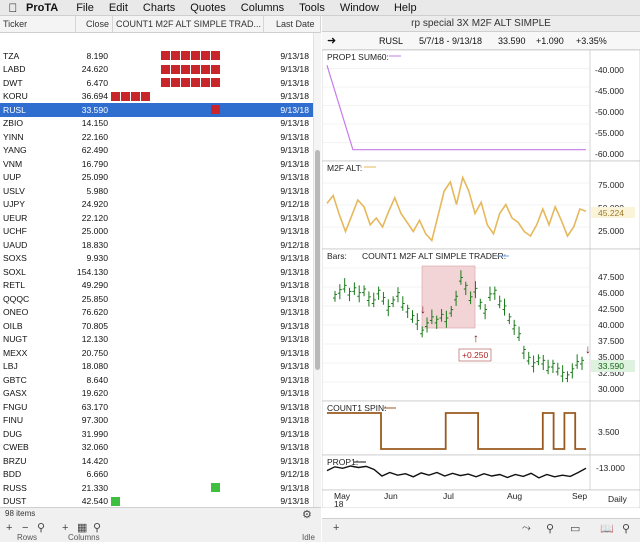  I want to click on table-row: UCHF 25.000 9/13/18, so click(156, 232).